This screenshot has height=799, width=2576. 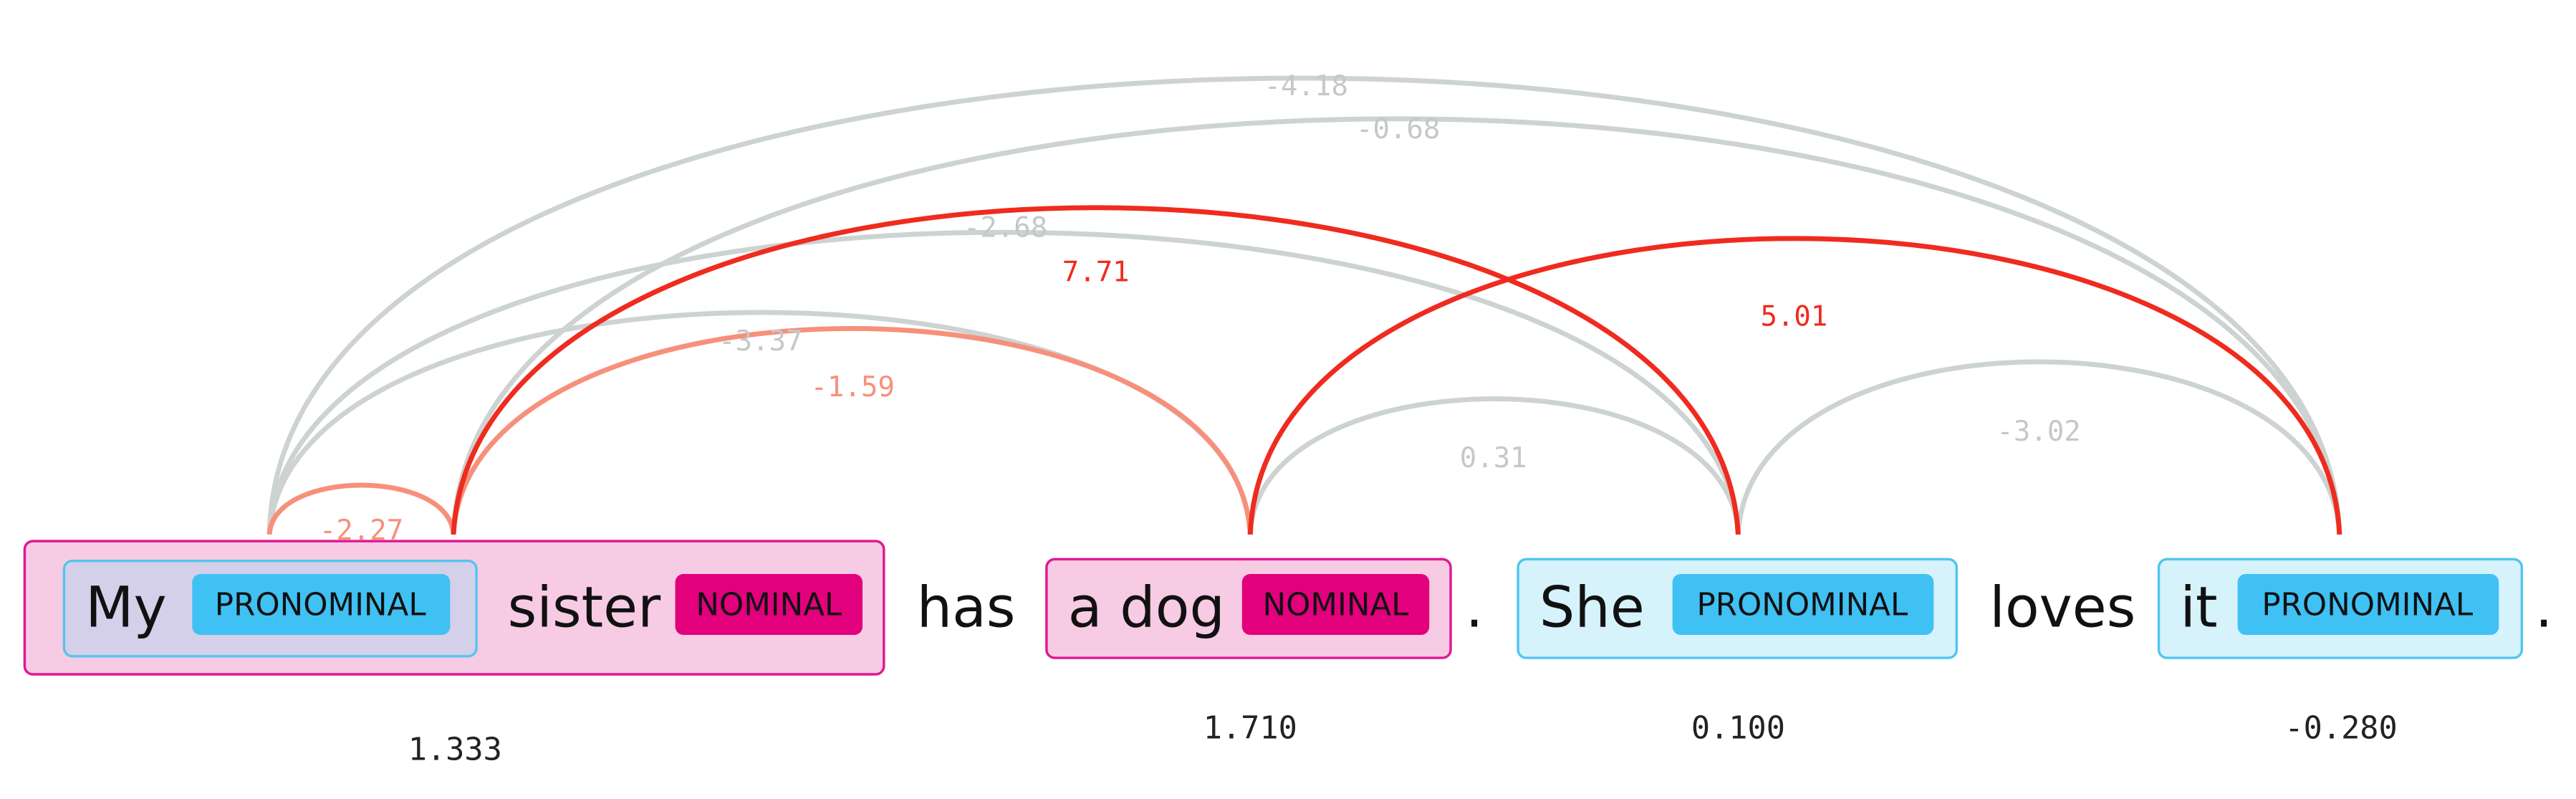 I want to click on tag-nominal-my-sister, so click(x=769, y=604).